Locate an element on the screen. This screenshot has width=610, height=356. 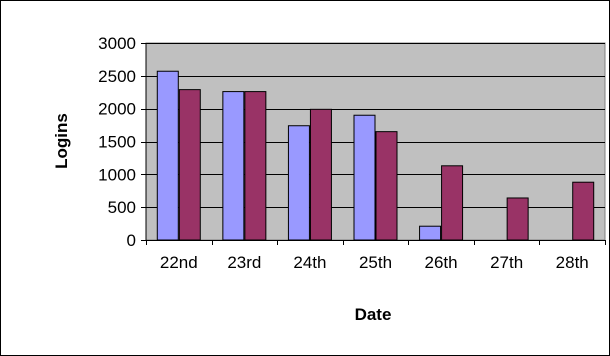
y-tick-label: 1500 is located at coordinates (117, 142).